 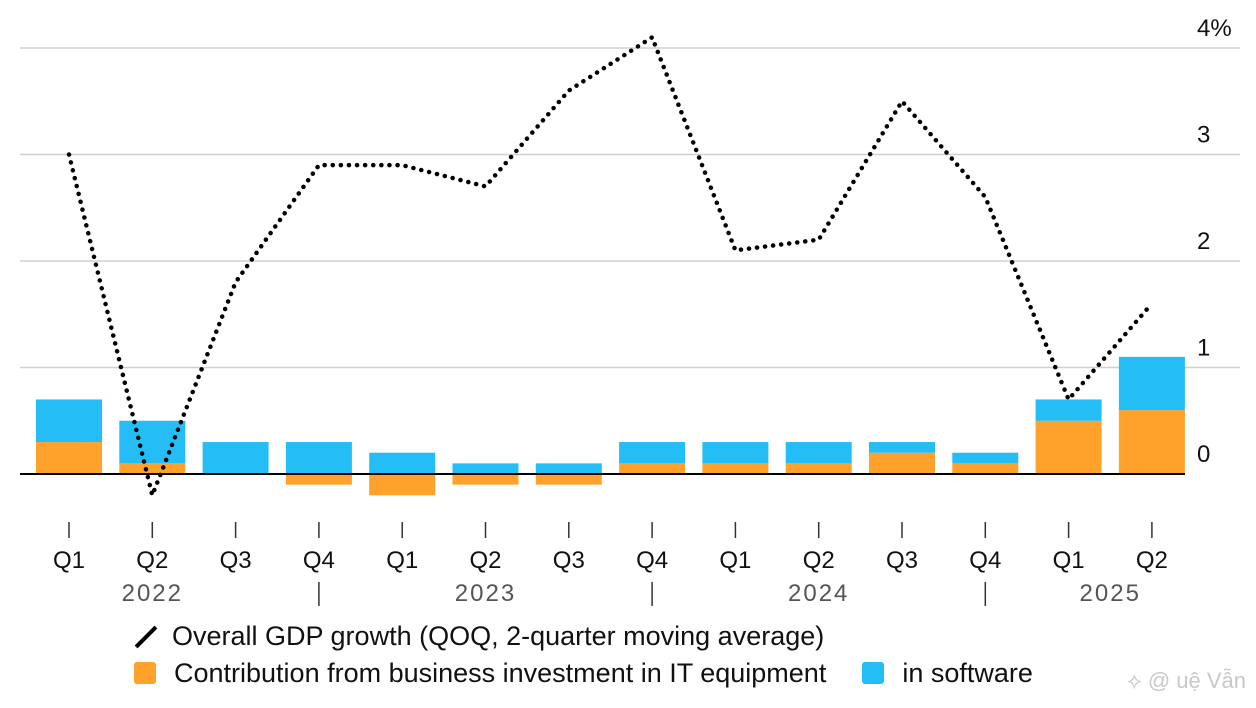 What do you see at coordinates (1214, 241) in the screenshot?
I see `y-tick-labels: 0 1 2 3 4%` at bounding box center [1214, 241].